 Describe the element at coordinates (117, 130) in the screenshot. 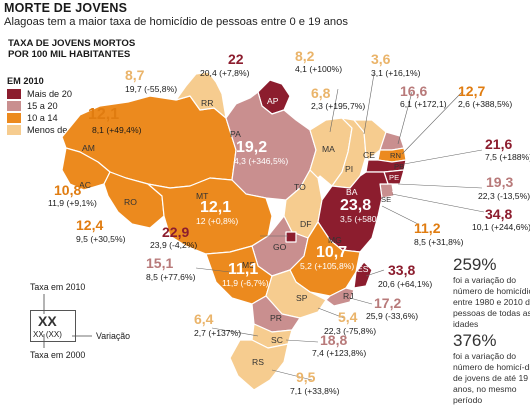

I see `rate-2000-am: 8,1 (+49,4%)` at that location.